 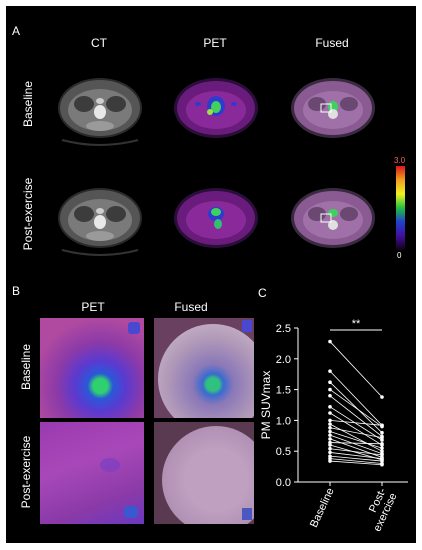 I want to click on row-label-baseline: Baseline, so click(x=28, y=104).